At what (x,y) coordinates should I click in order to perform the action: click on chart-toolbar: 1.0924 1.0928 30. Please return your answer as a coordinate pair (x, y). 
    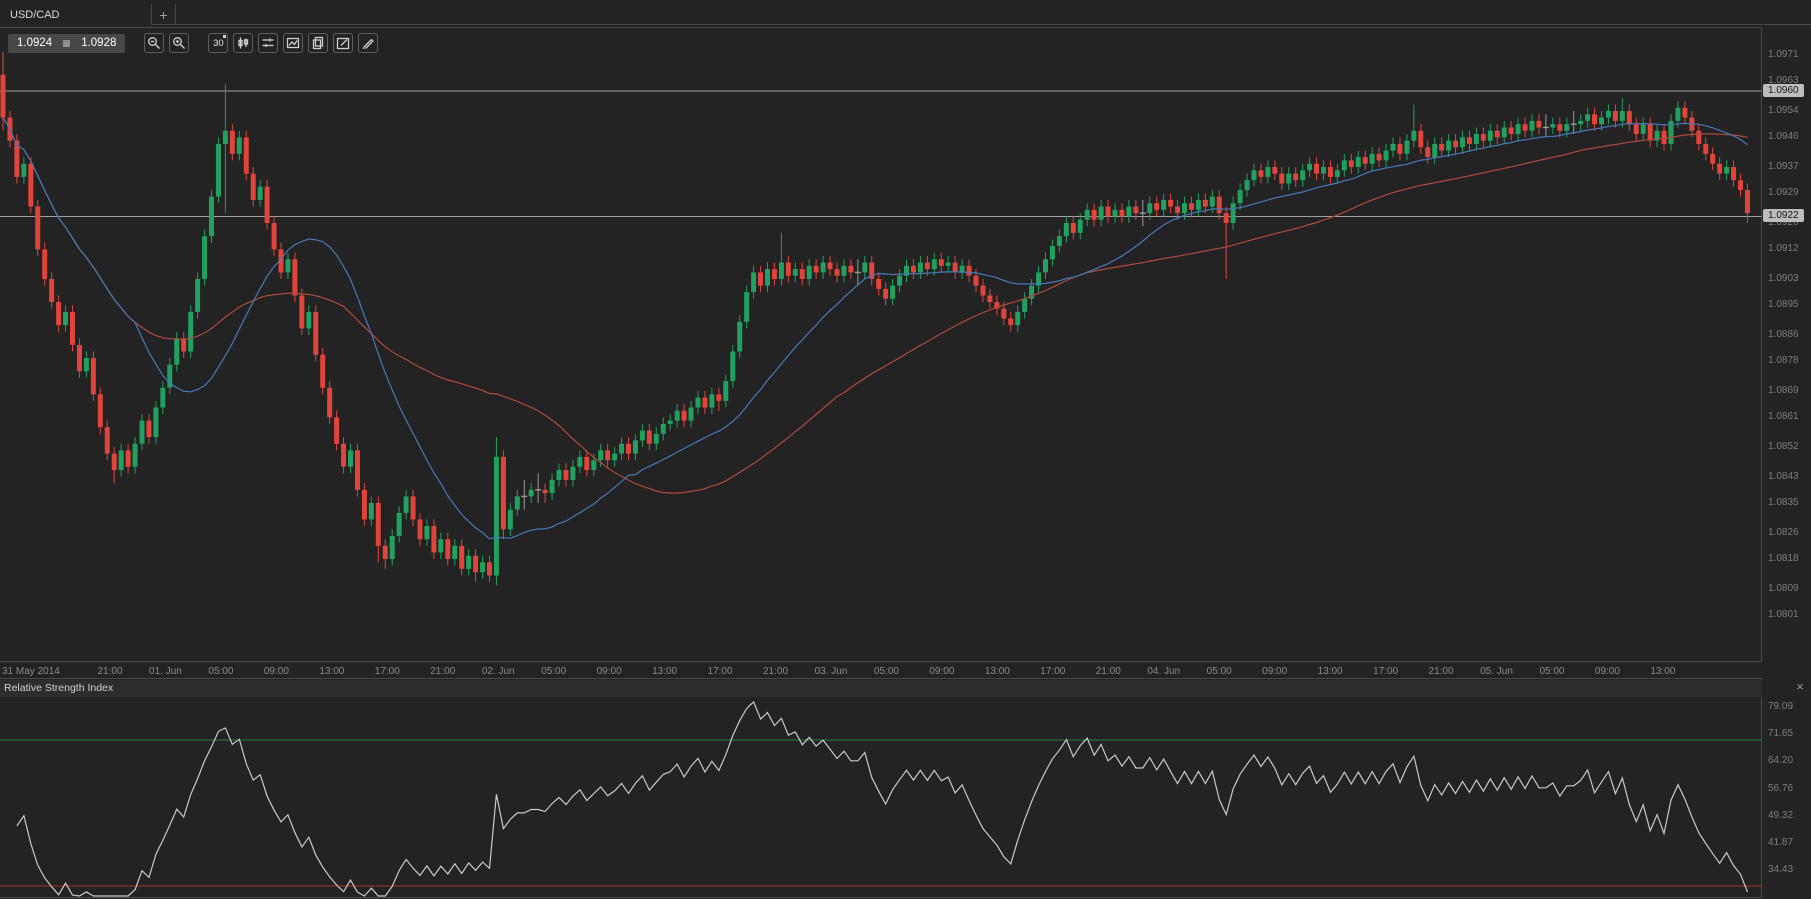
    Looking at the image, I should click on (193, 43).